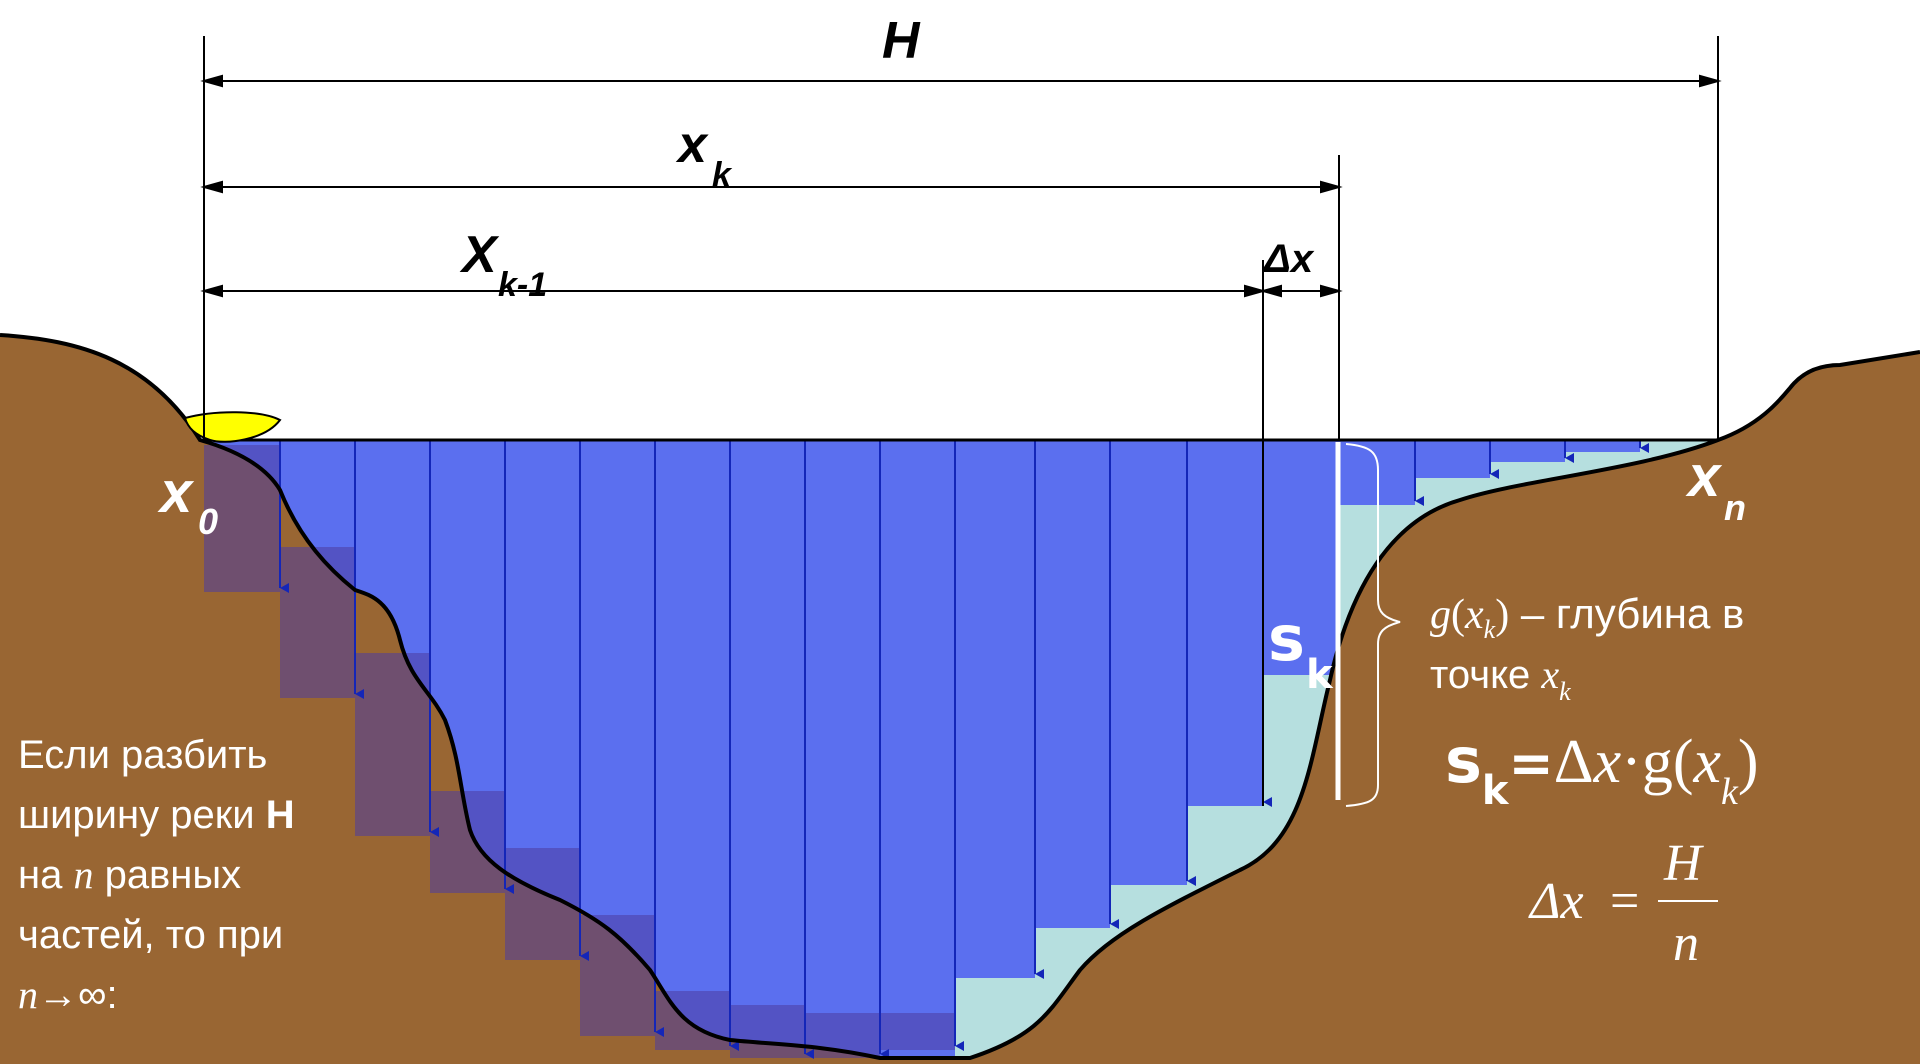 Image resolution: width=1920 pixels, height=1064 pixels. Describe the element at coordinates (522, 285) in the screenshot. I see `label-xk1-sub: k-1` at that location.